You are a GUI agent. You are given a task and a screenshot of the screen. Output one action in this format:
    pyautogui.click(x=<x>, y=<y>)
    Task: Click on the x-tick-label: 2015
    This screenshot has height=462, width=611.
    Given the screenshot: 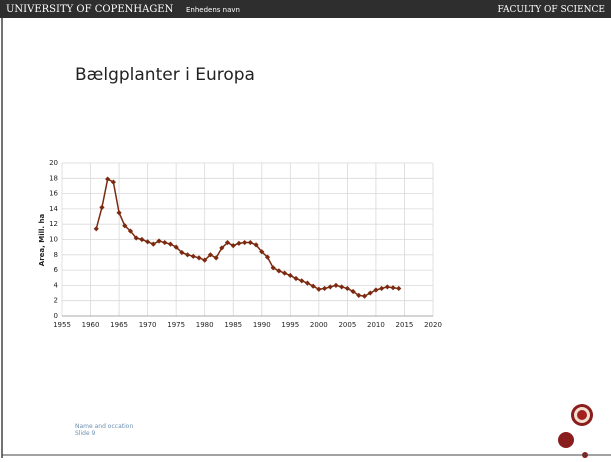 What is the action you would take?
    pyautogui.click(x=405, y=325)
    